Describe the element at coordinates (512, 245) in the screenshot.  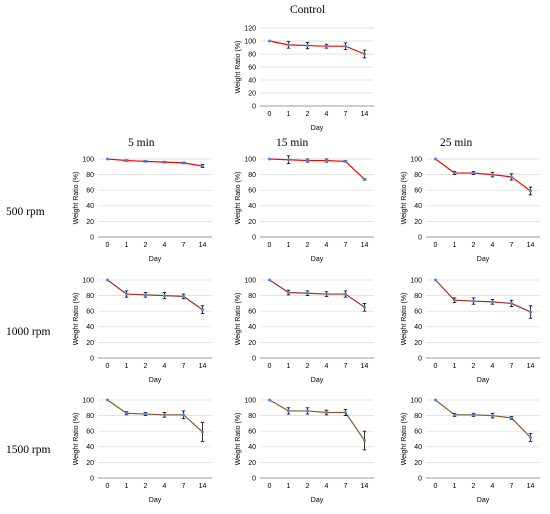
I see `x-tick-label: 7` at that location.